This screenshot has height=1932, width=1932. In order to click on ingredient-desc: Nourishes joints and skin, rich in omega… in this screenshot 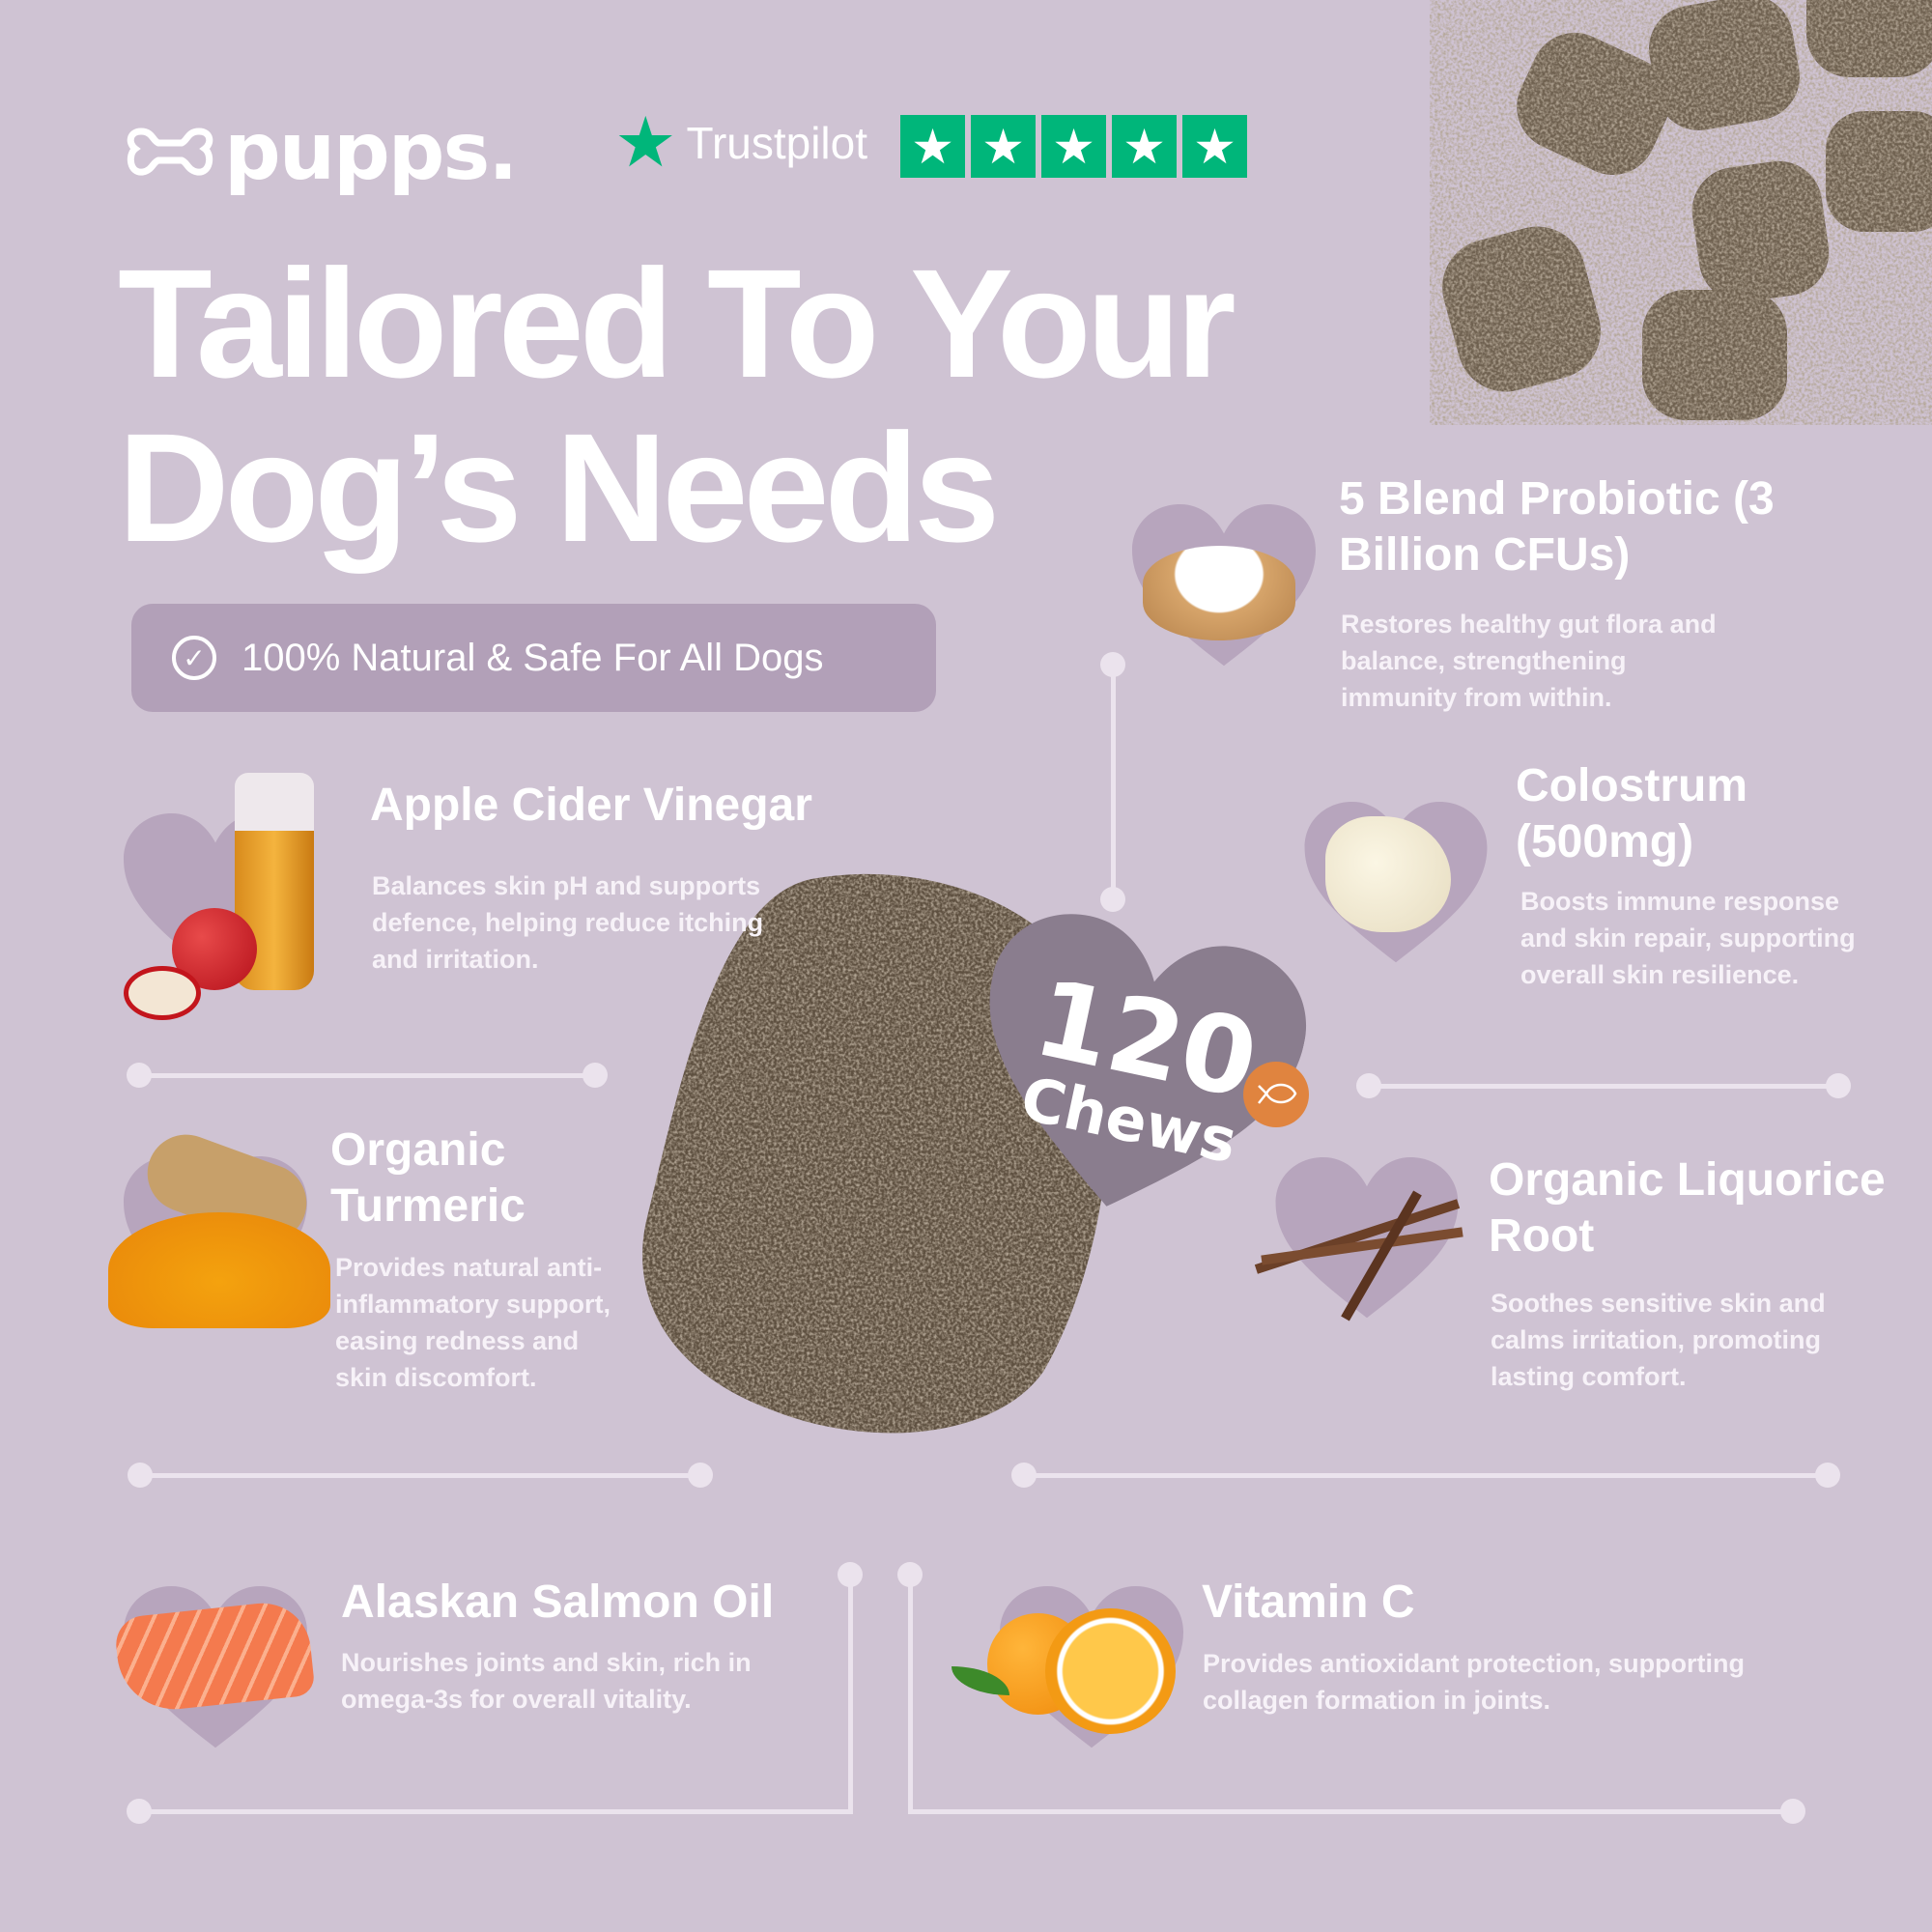, I will do `click(546, 1681)`.